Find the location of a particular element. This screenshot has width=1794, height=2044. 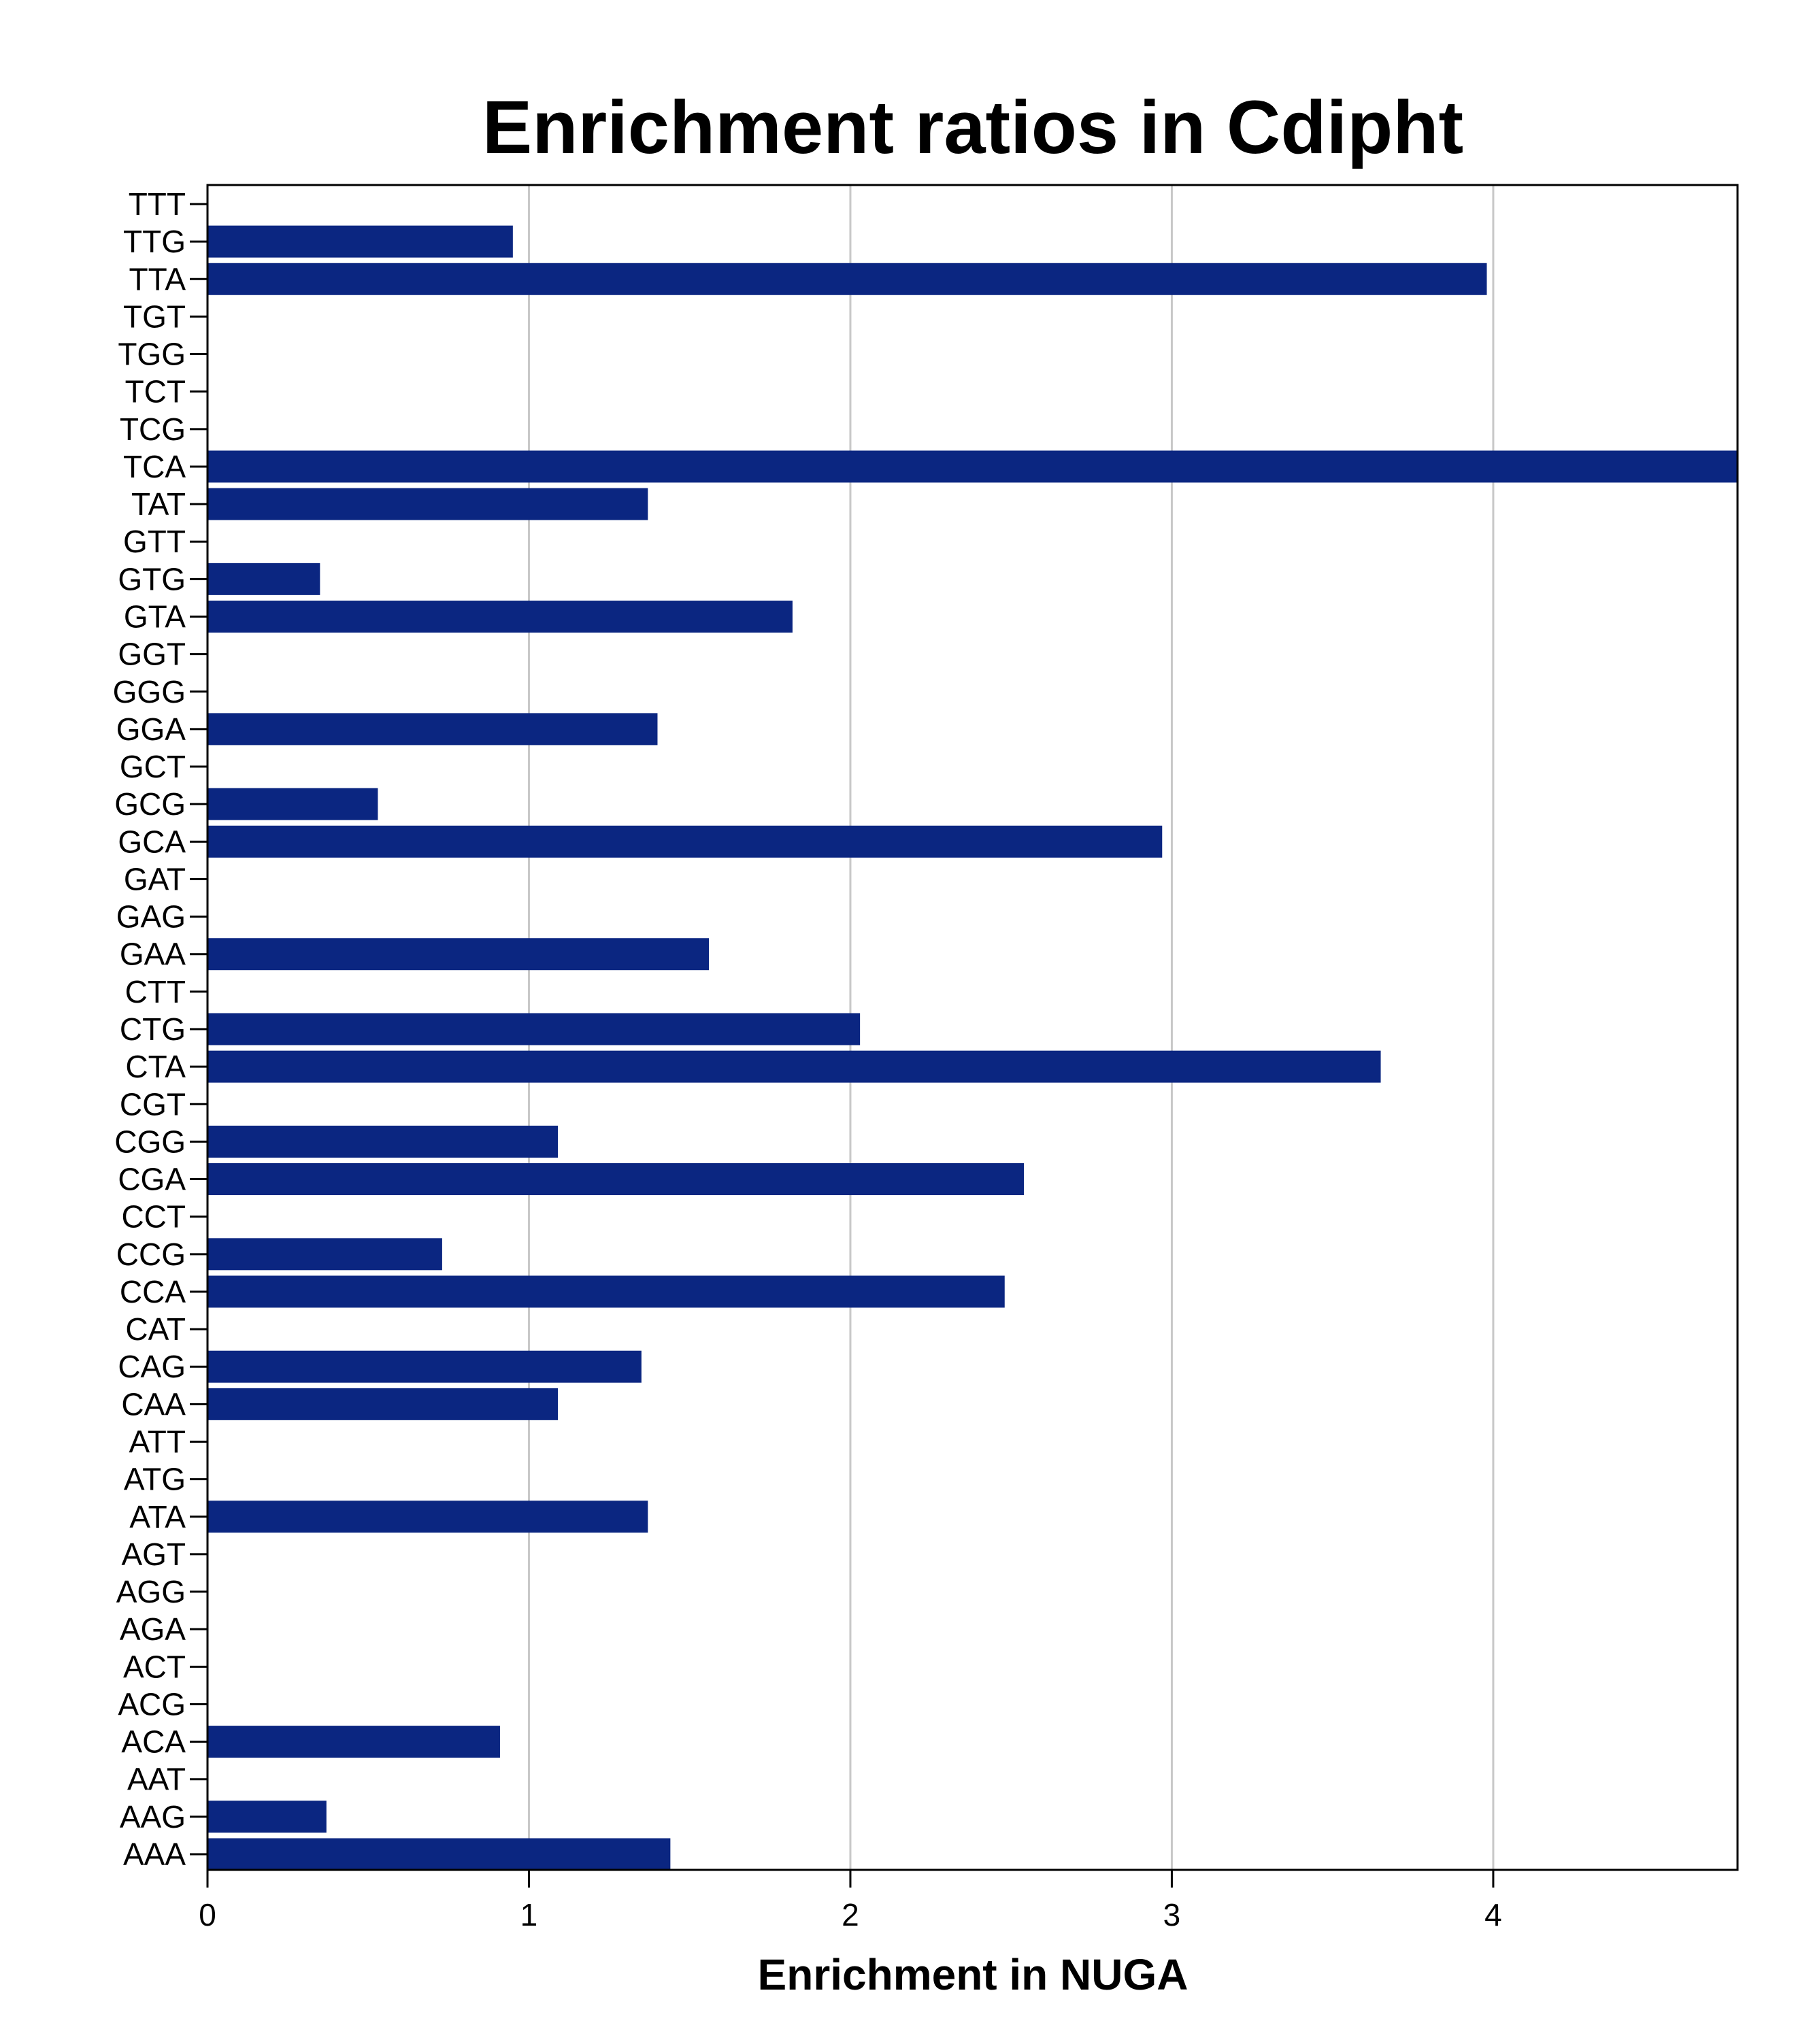

bar-cgg is located at coordinates (383, 1141).